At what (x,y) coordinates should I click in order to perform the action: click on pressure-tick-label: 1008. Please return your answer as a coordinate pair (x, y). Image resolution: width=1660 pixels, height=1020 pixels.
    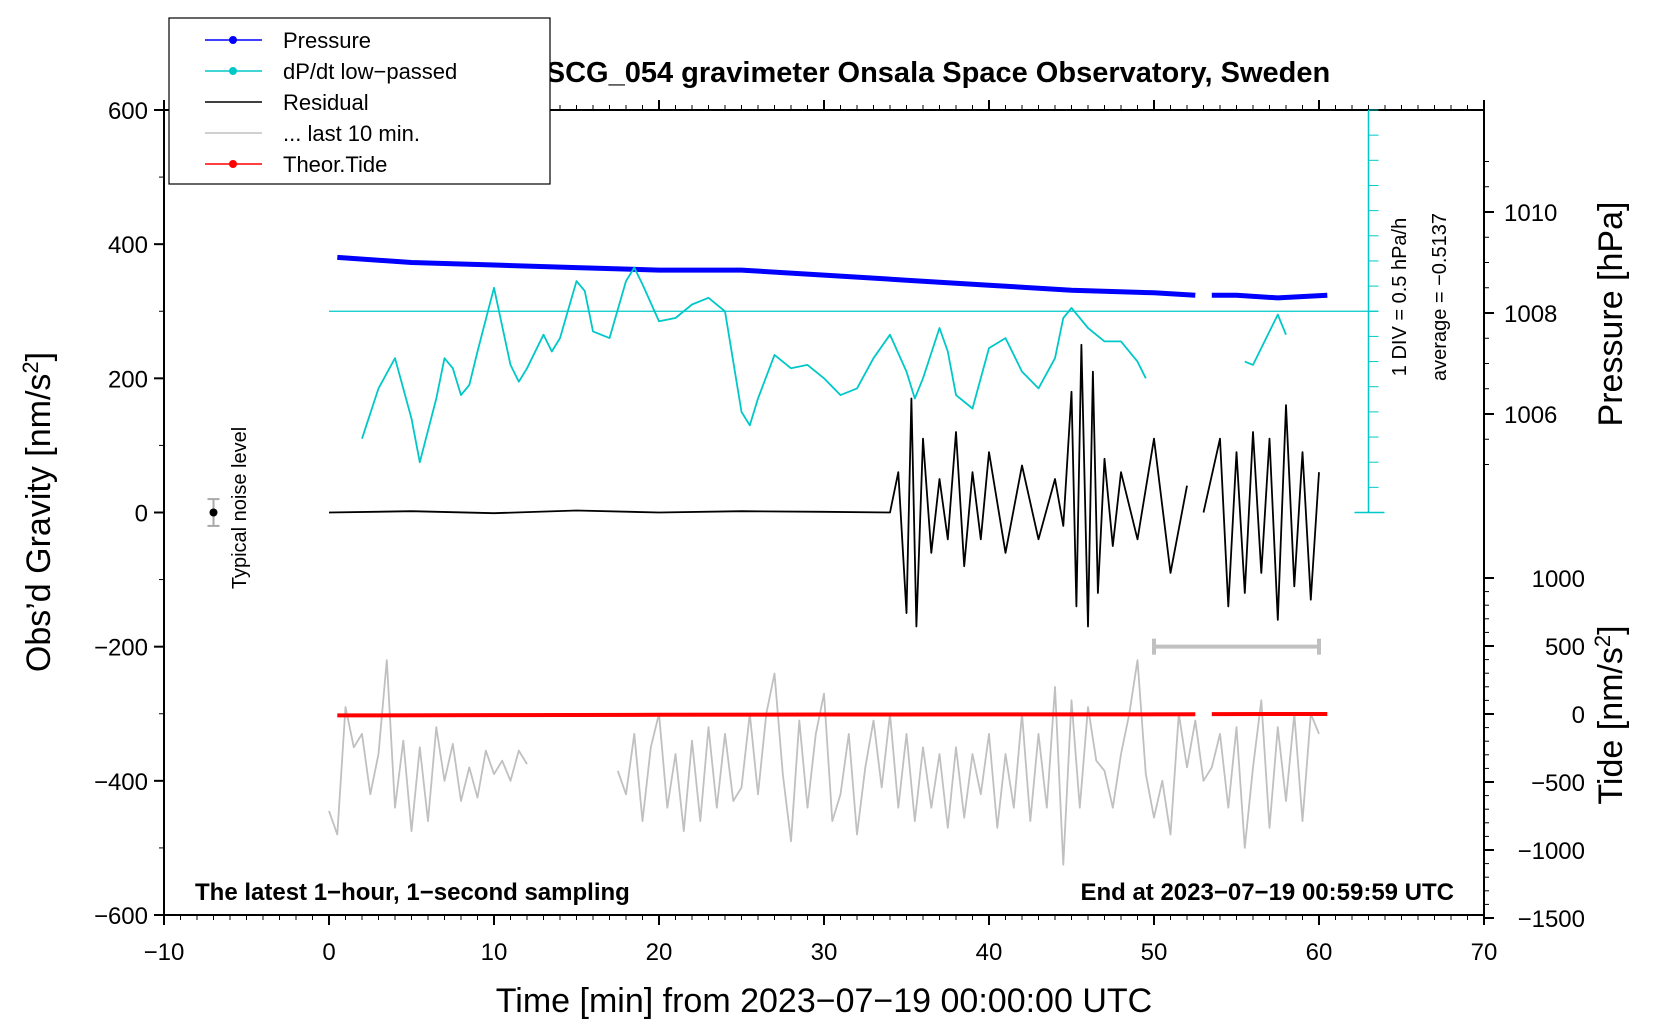
    Looking at the image, I should click on (1530, 314).